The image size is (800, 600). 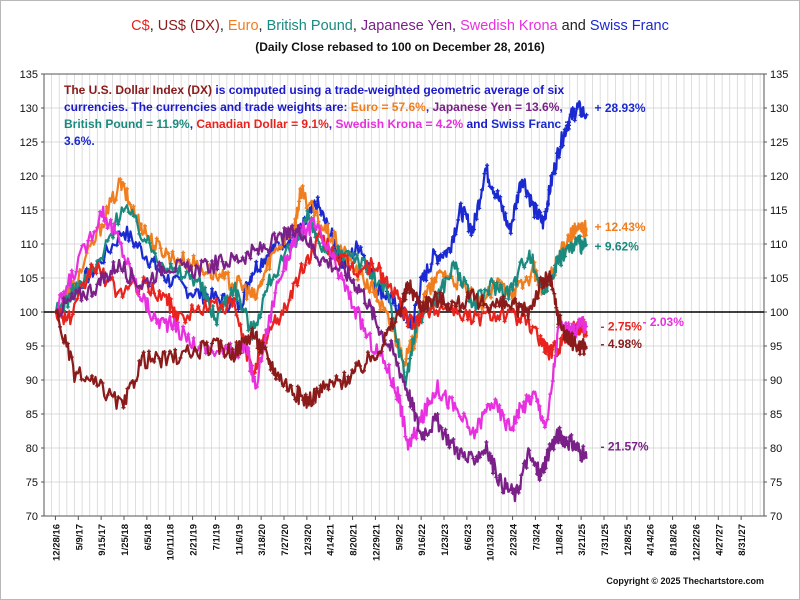 What do you see at coordinates (102, 540) in the screenshot?
I see `x-tick-label: 9/15/17` at bounding box center [102, 540].